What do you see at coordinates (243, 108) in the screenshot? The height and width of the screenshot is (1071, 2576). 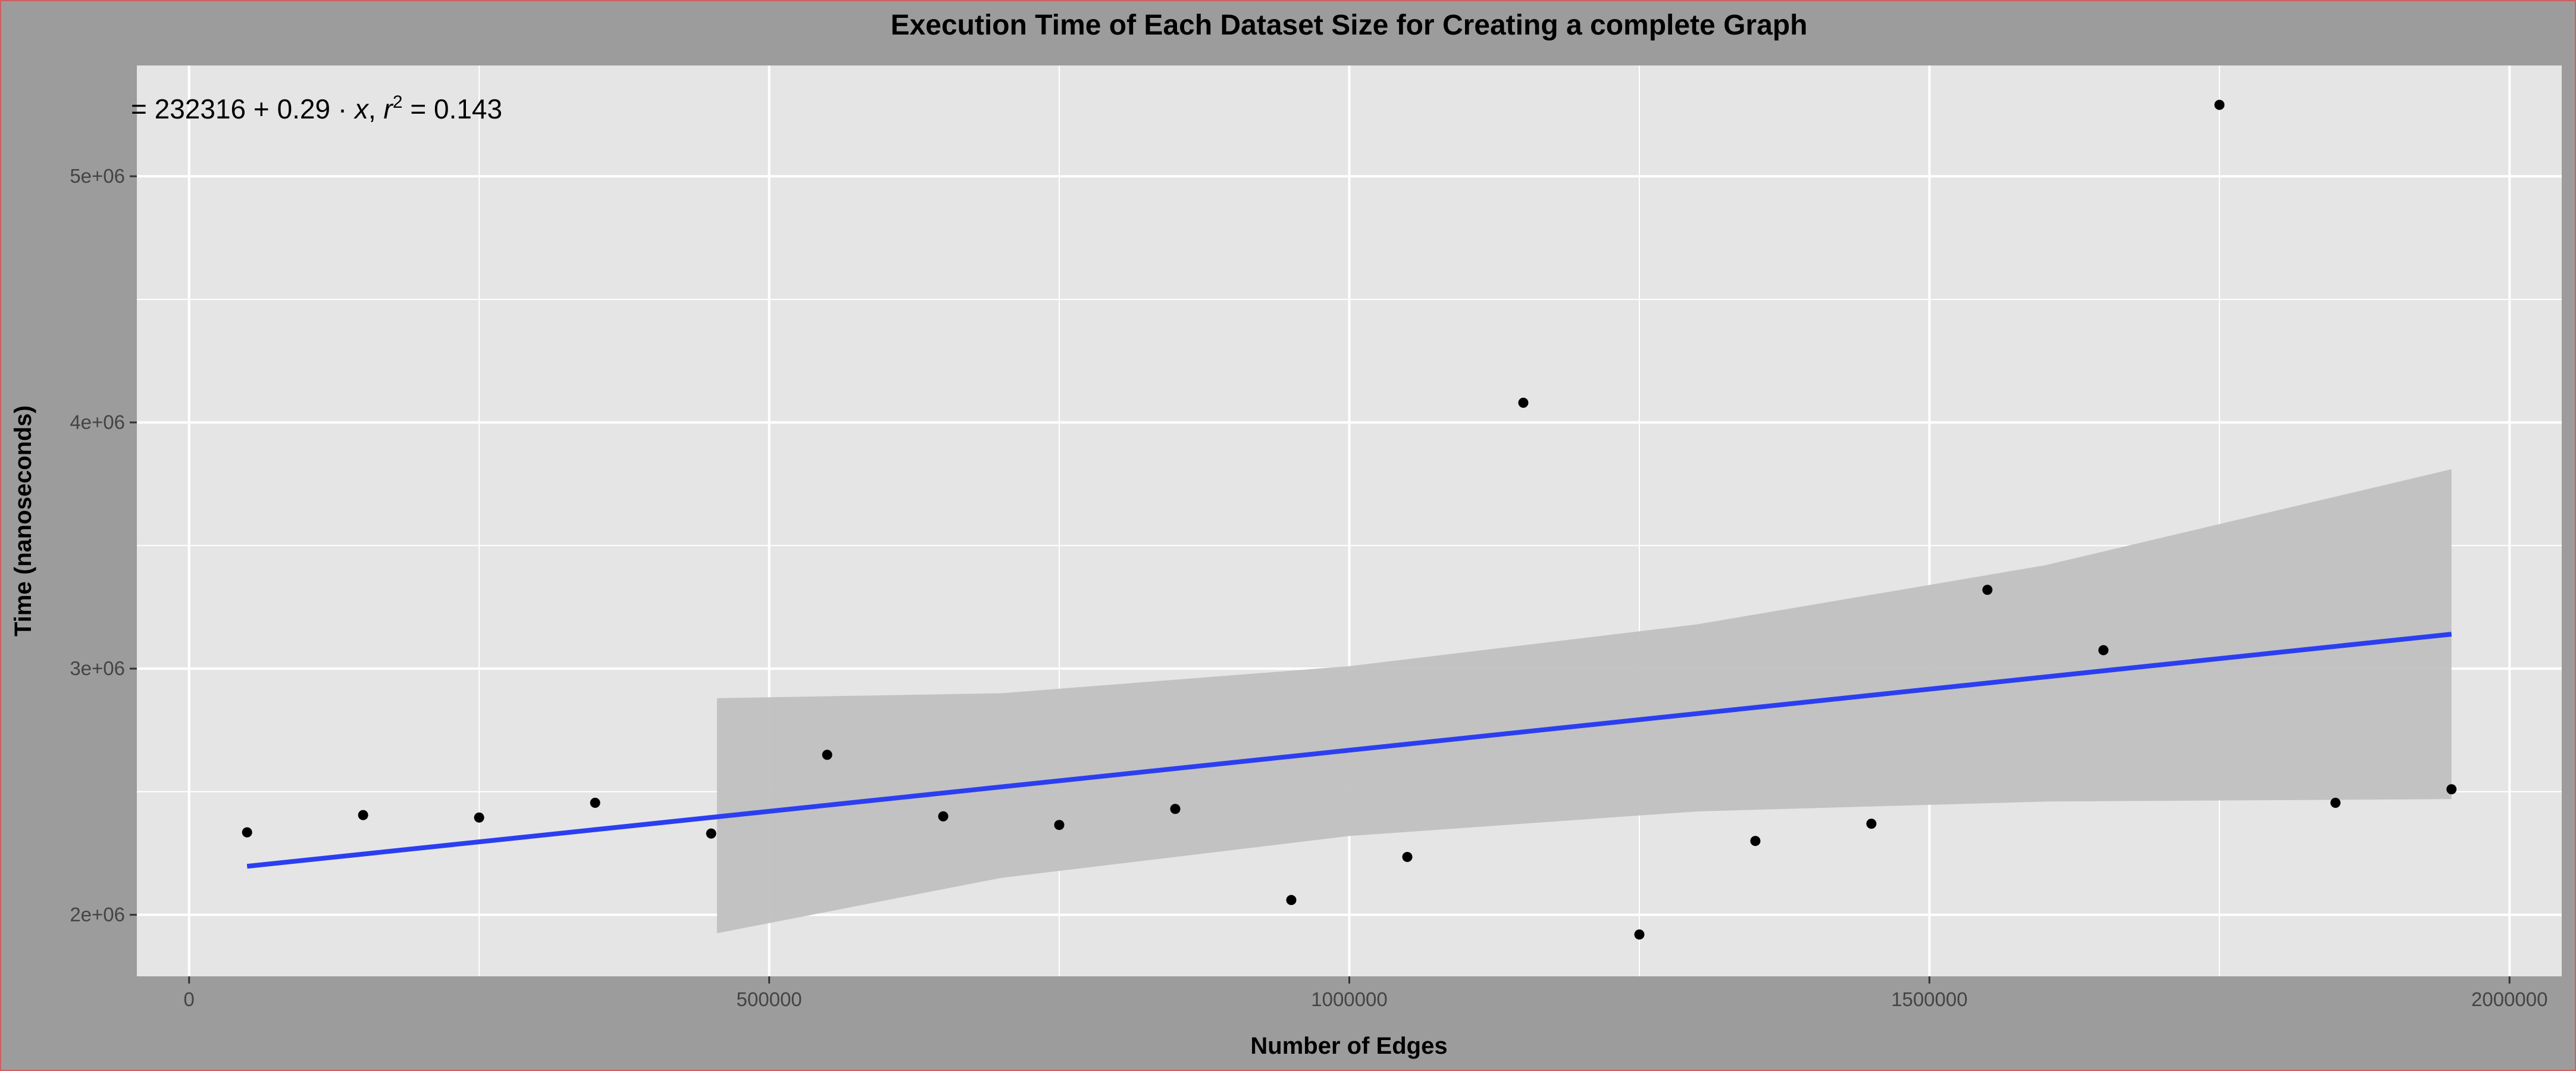 I see `eq-prefix: = 232316 + 0.29 ·` at bounding box center [243, 108].